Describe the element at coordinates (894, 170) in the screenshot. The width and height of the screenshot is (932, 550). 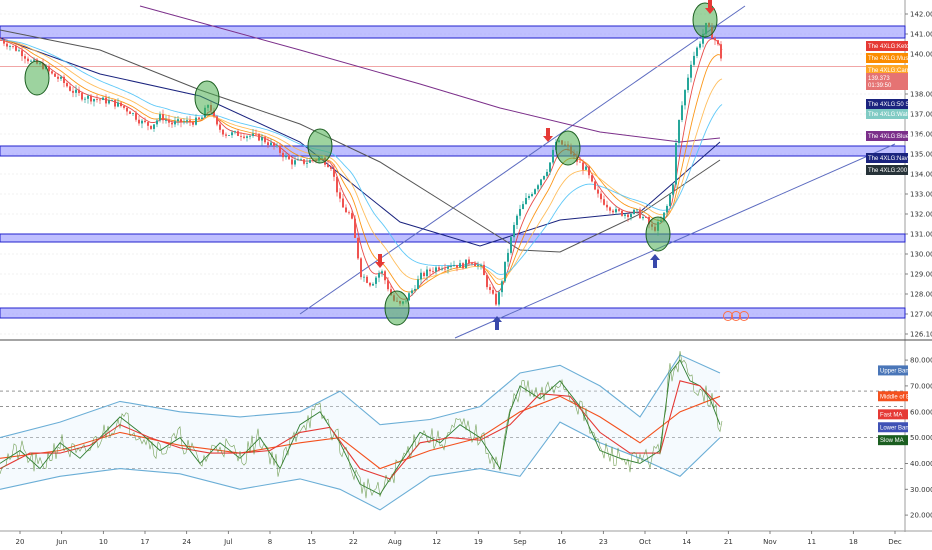
I see `series-tag: The 4XLG:200 SMA` at that location.